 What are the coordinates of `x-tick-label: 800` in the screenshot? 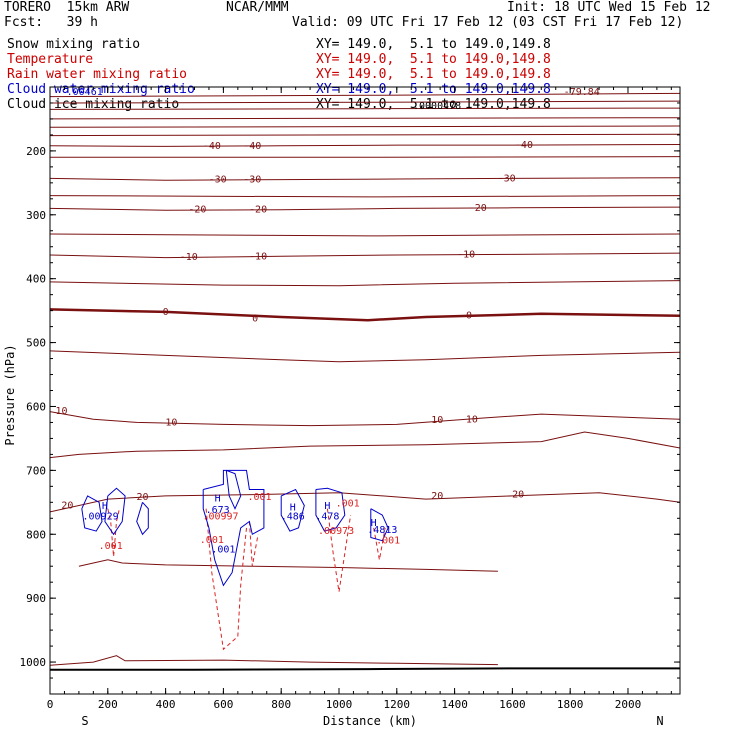 It's located at (281, 704).